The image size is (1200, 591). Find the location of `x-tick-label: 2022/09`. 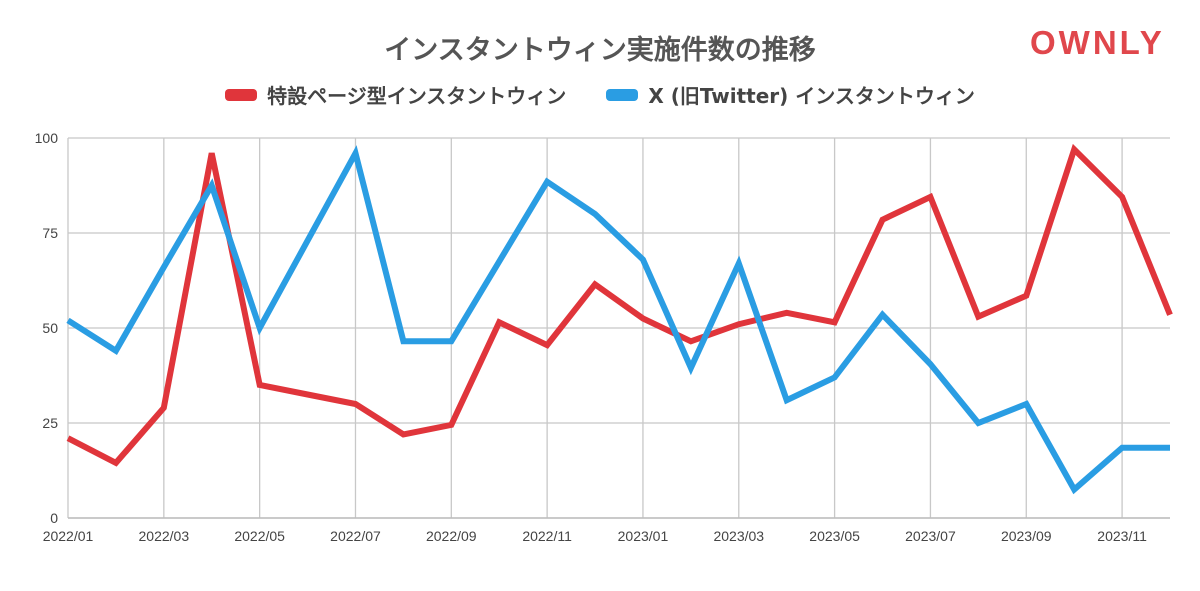

x-tick-label: 2022/09 is located at coordinates (451, 536).